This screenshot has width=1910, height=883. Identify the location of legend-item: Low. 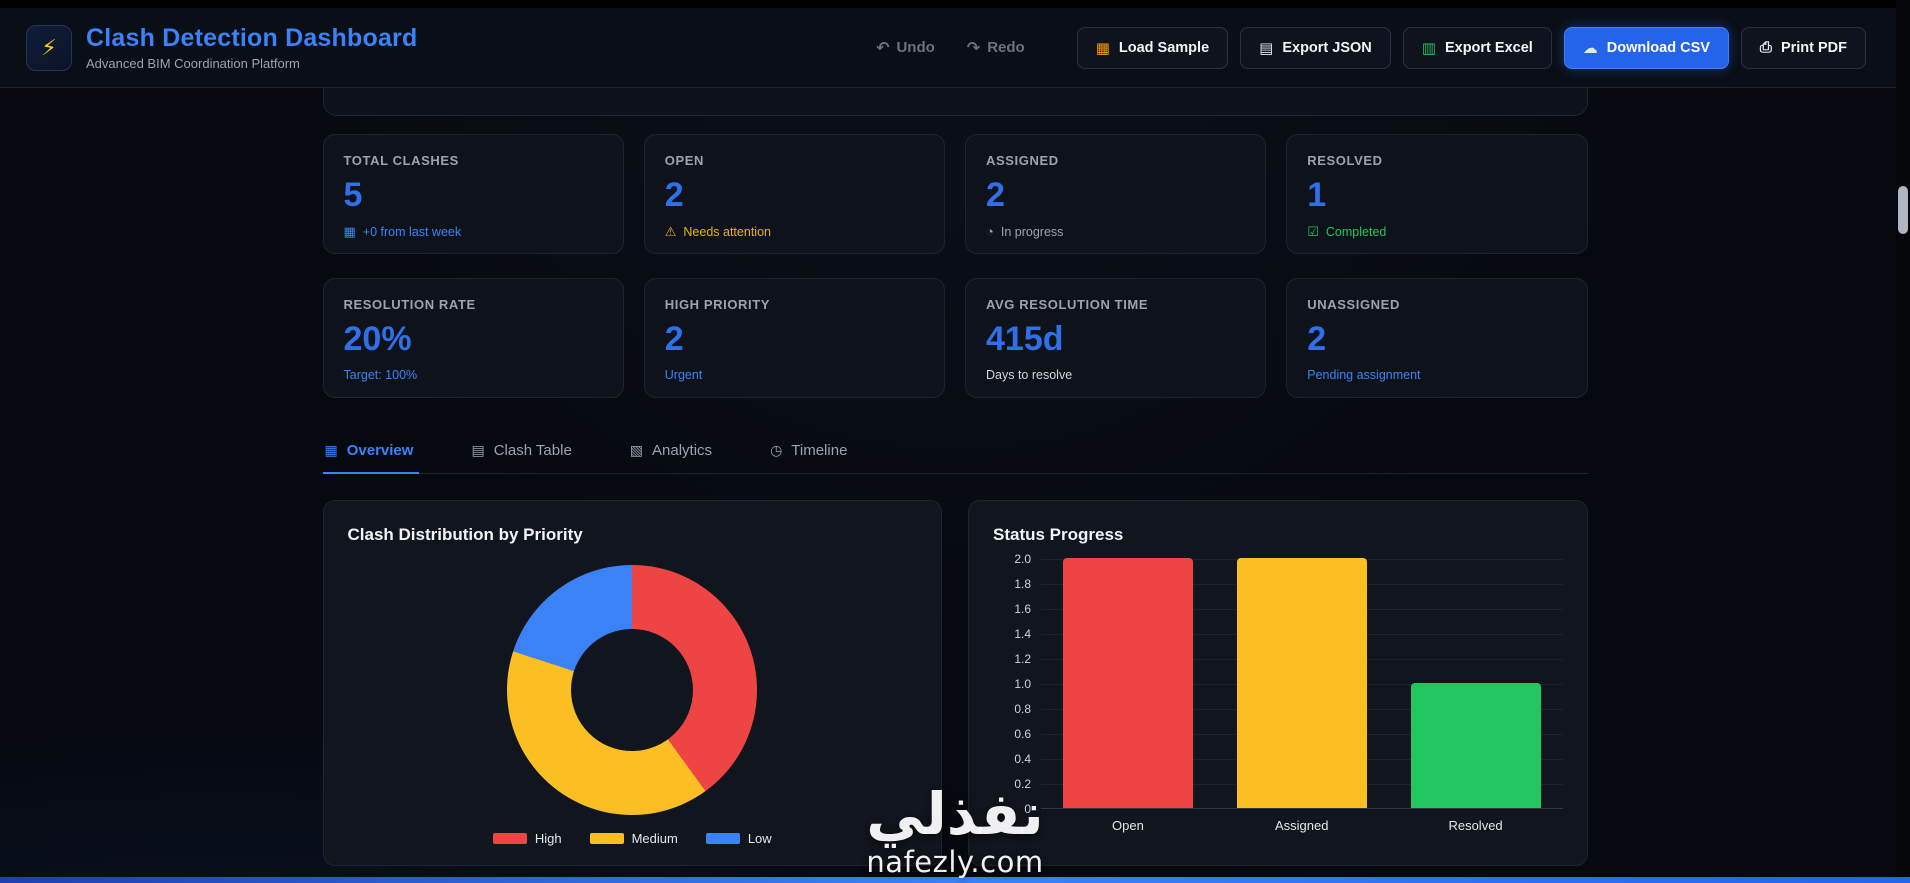
(738, 838).